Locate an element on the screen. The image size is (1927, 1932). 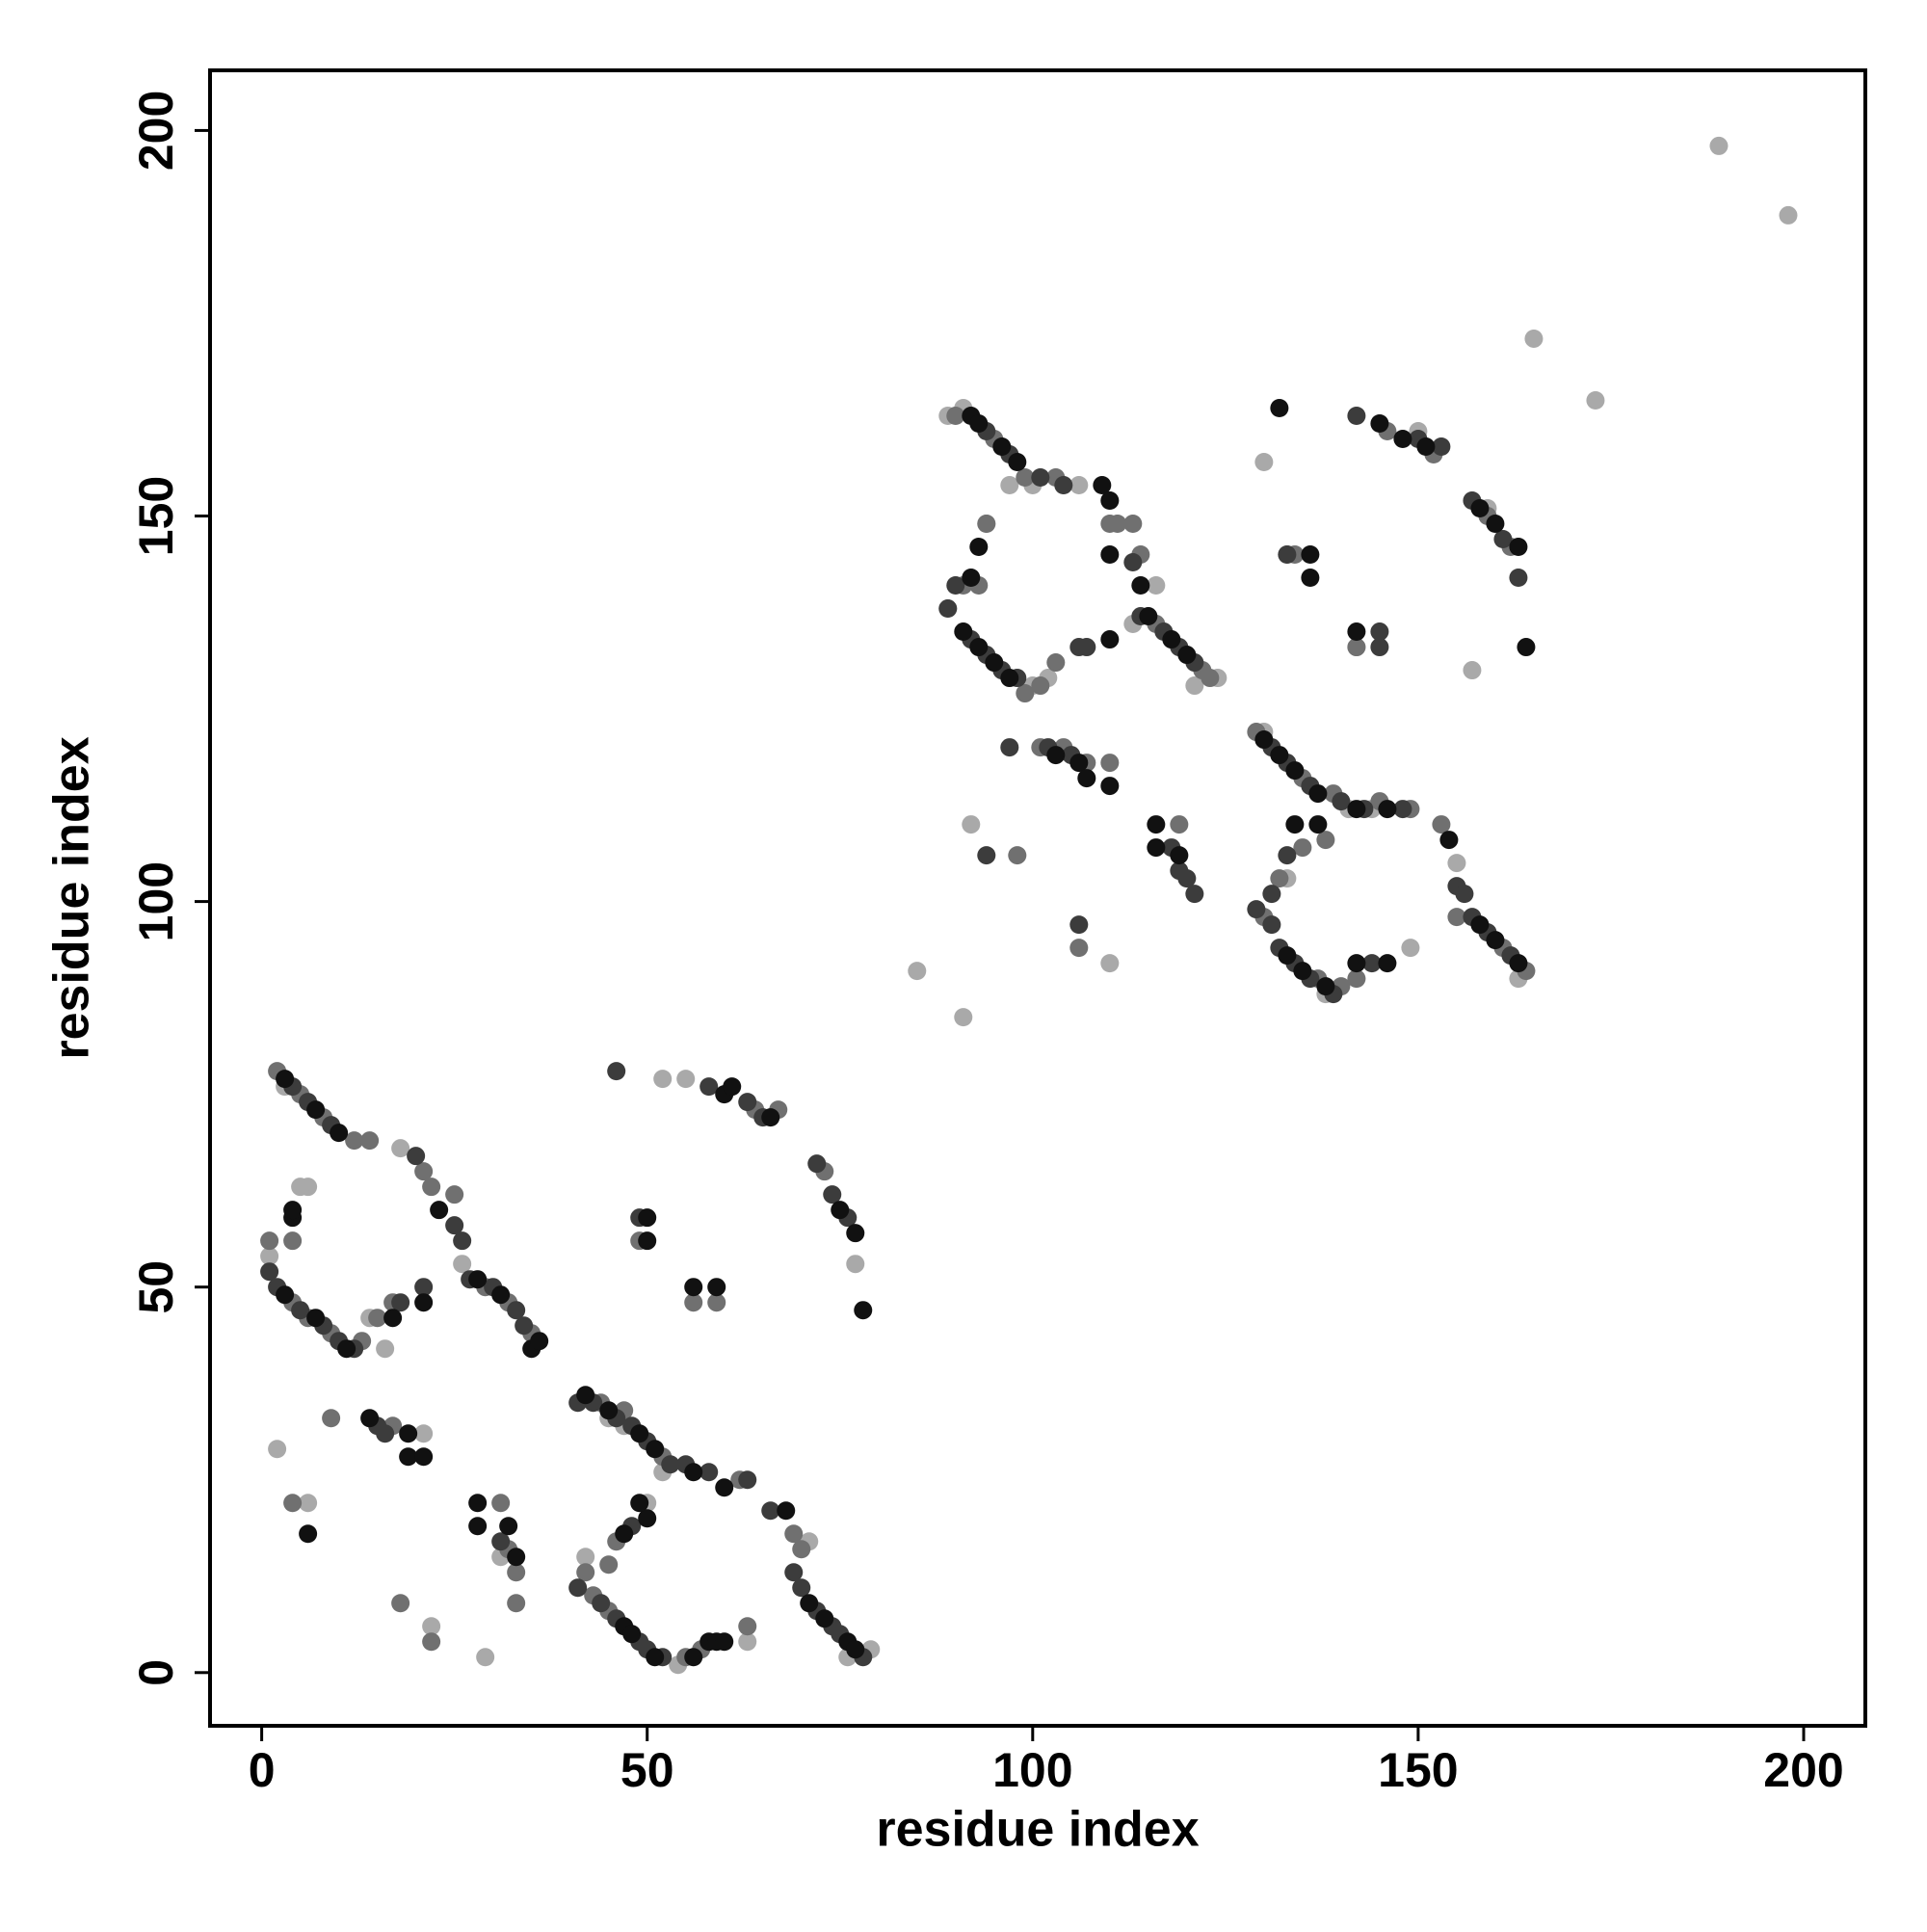
y-axis-title: residue index is located at coordinates (72, 897).